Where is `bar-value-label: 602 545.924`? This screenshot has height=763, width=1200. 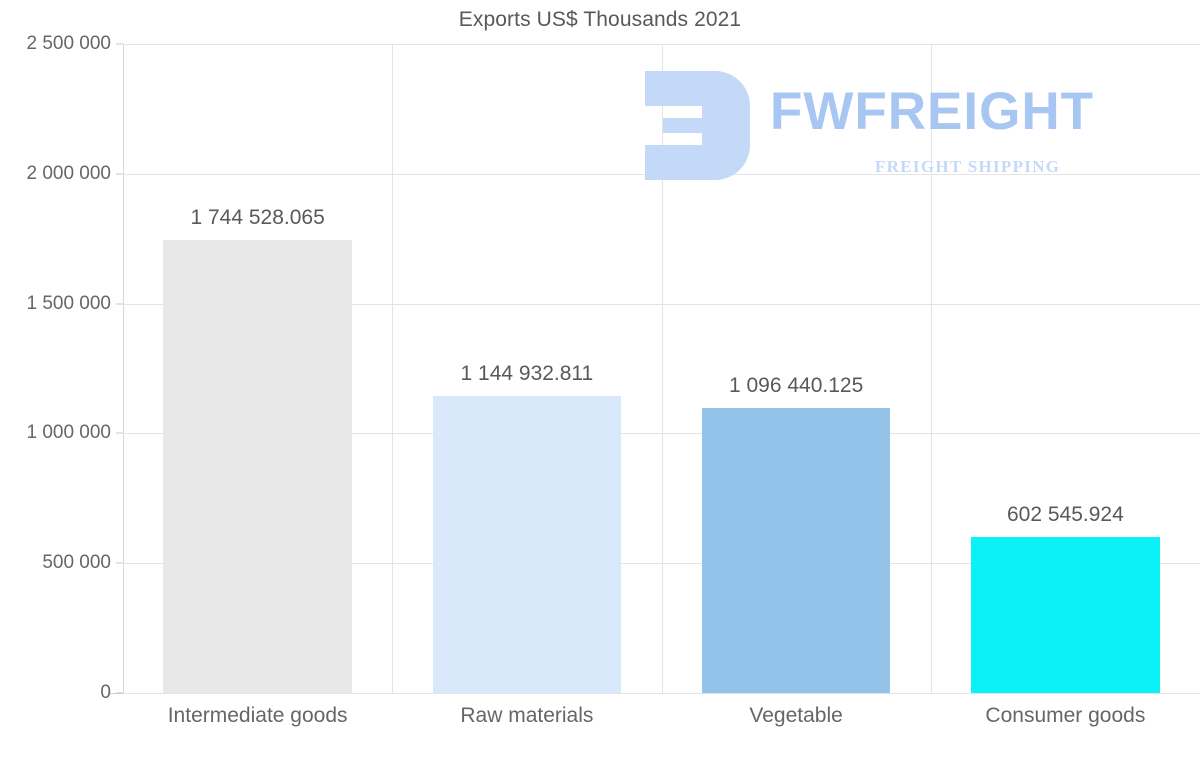
bar-value-label: 602 545.924 is located at coordinates (1065, 514).